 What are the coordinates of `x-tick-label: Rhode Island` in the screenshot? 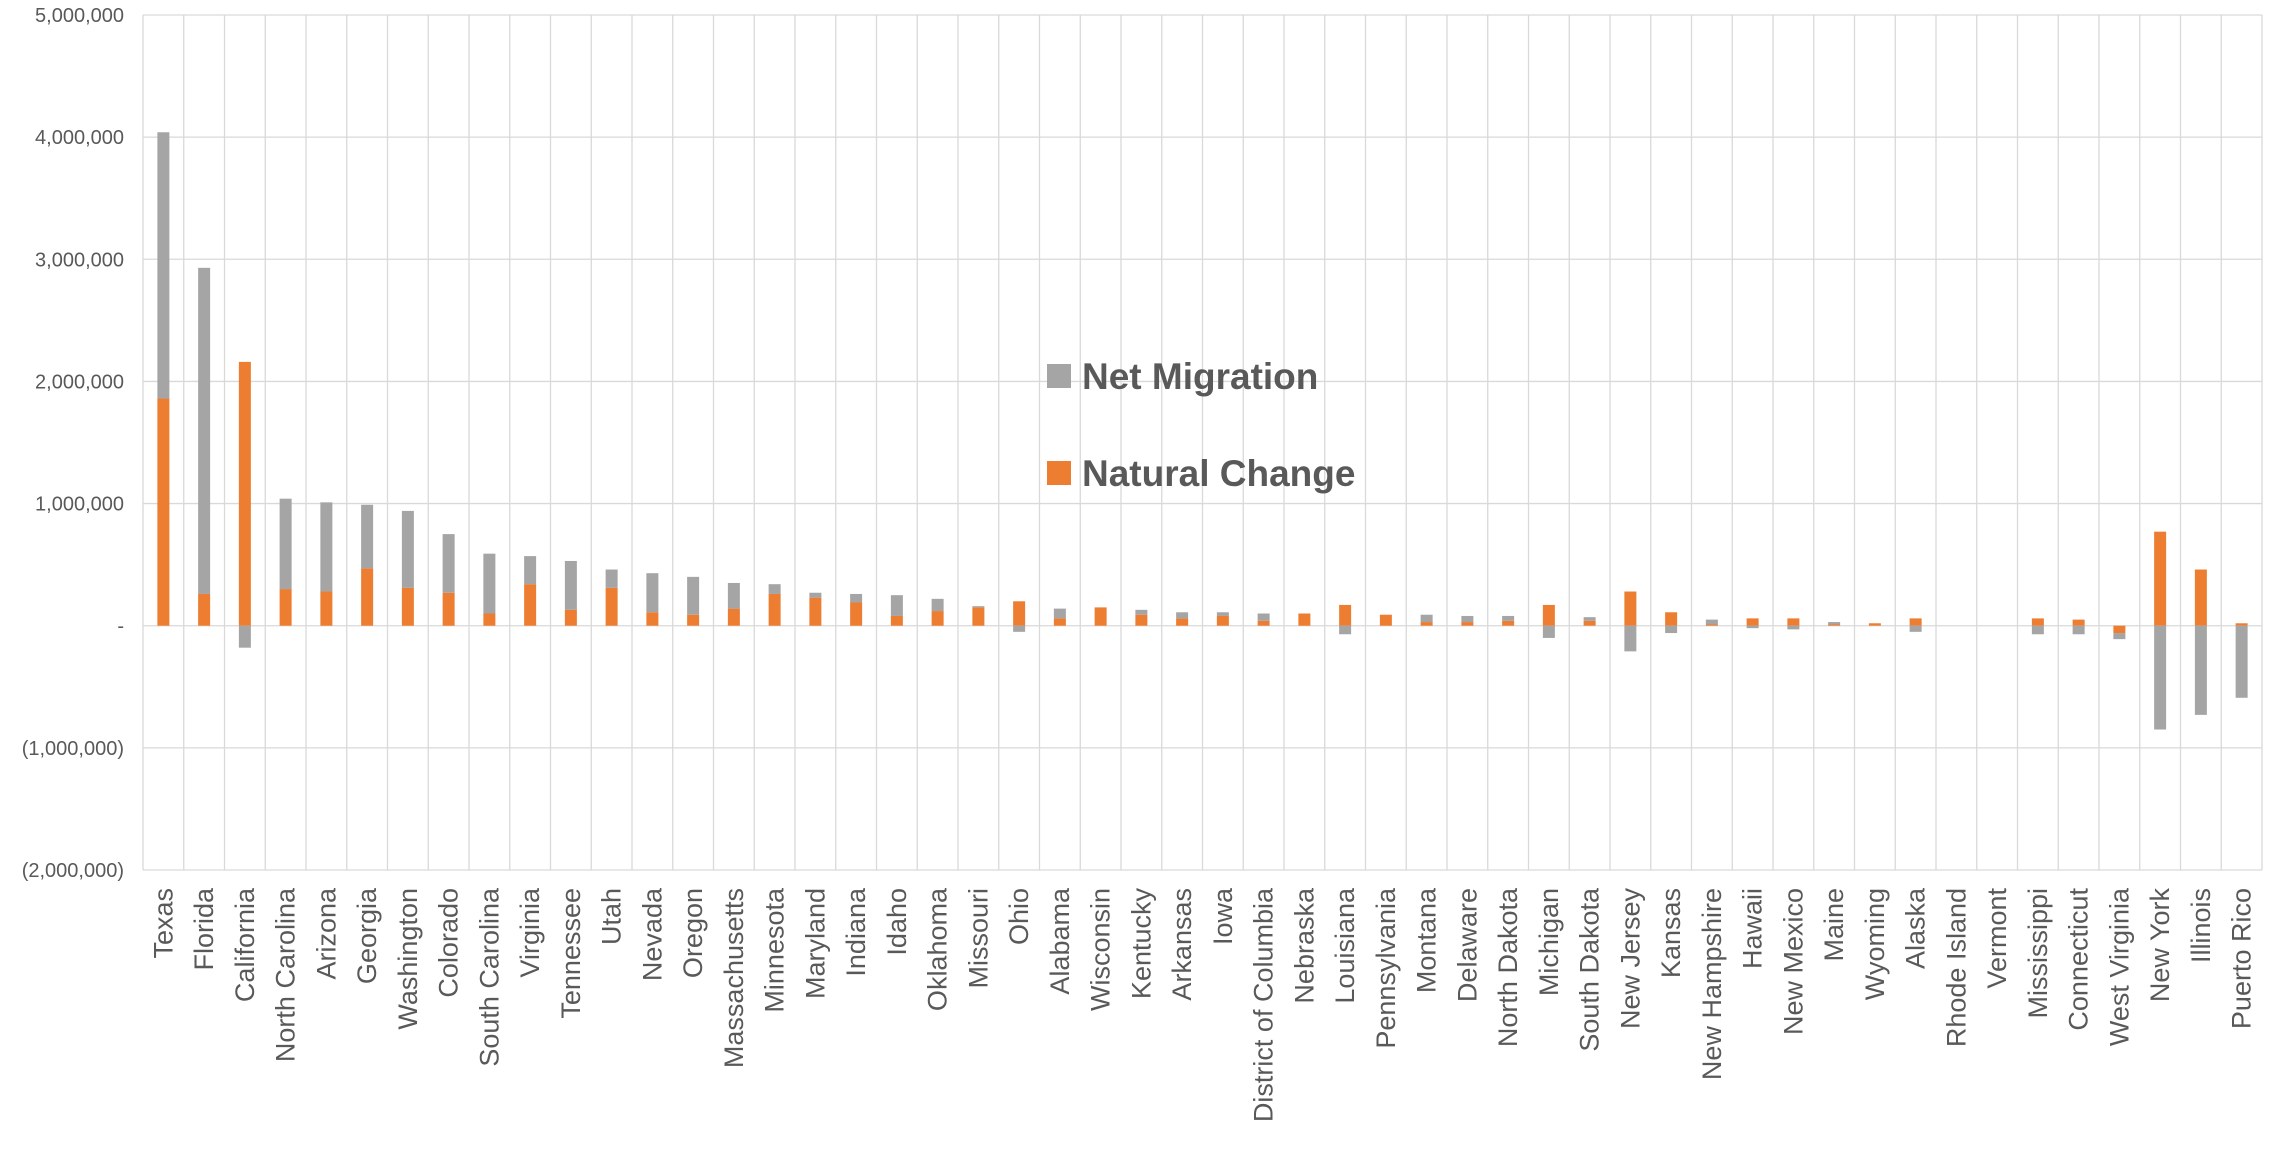 It's located at (1956, 967).